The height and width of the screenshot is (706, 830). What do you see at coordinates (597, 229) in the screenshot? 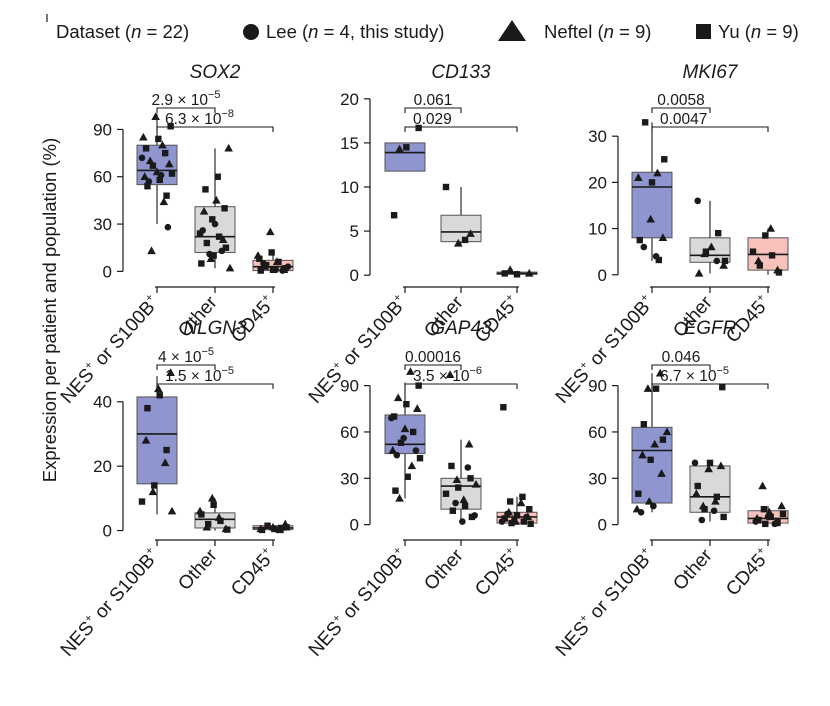
I see `y-tick-label: 10` at bounding box center [597, 229].